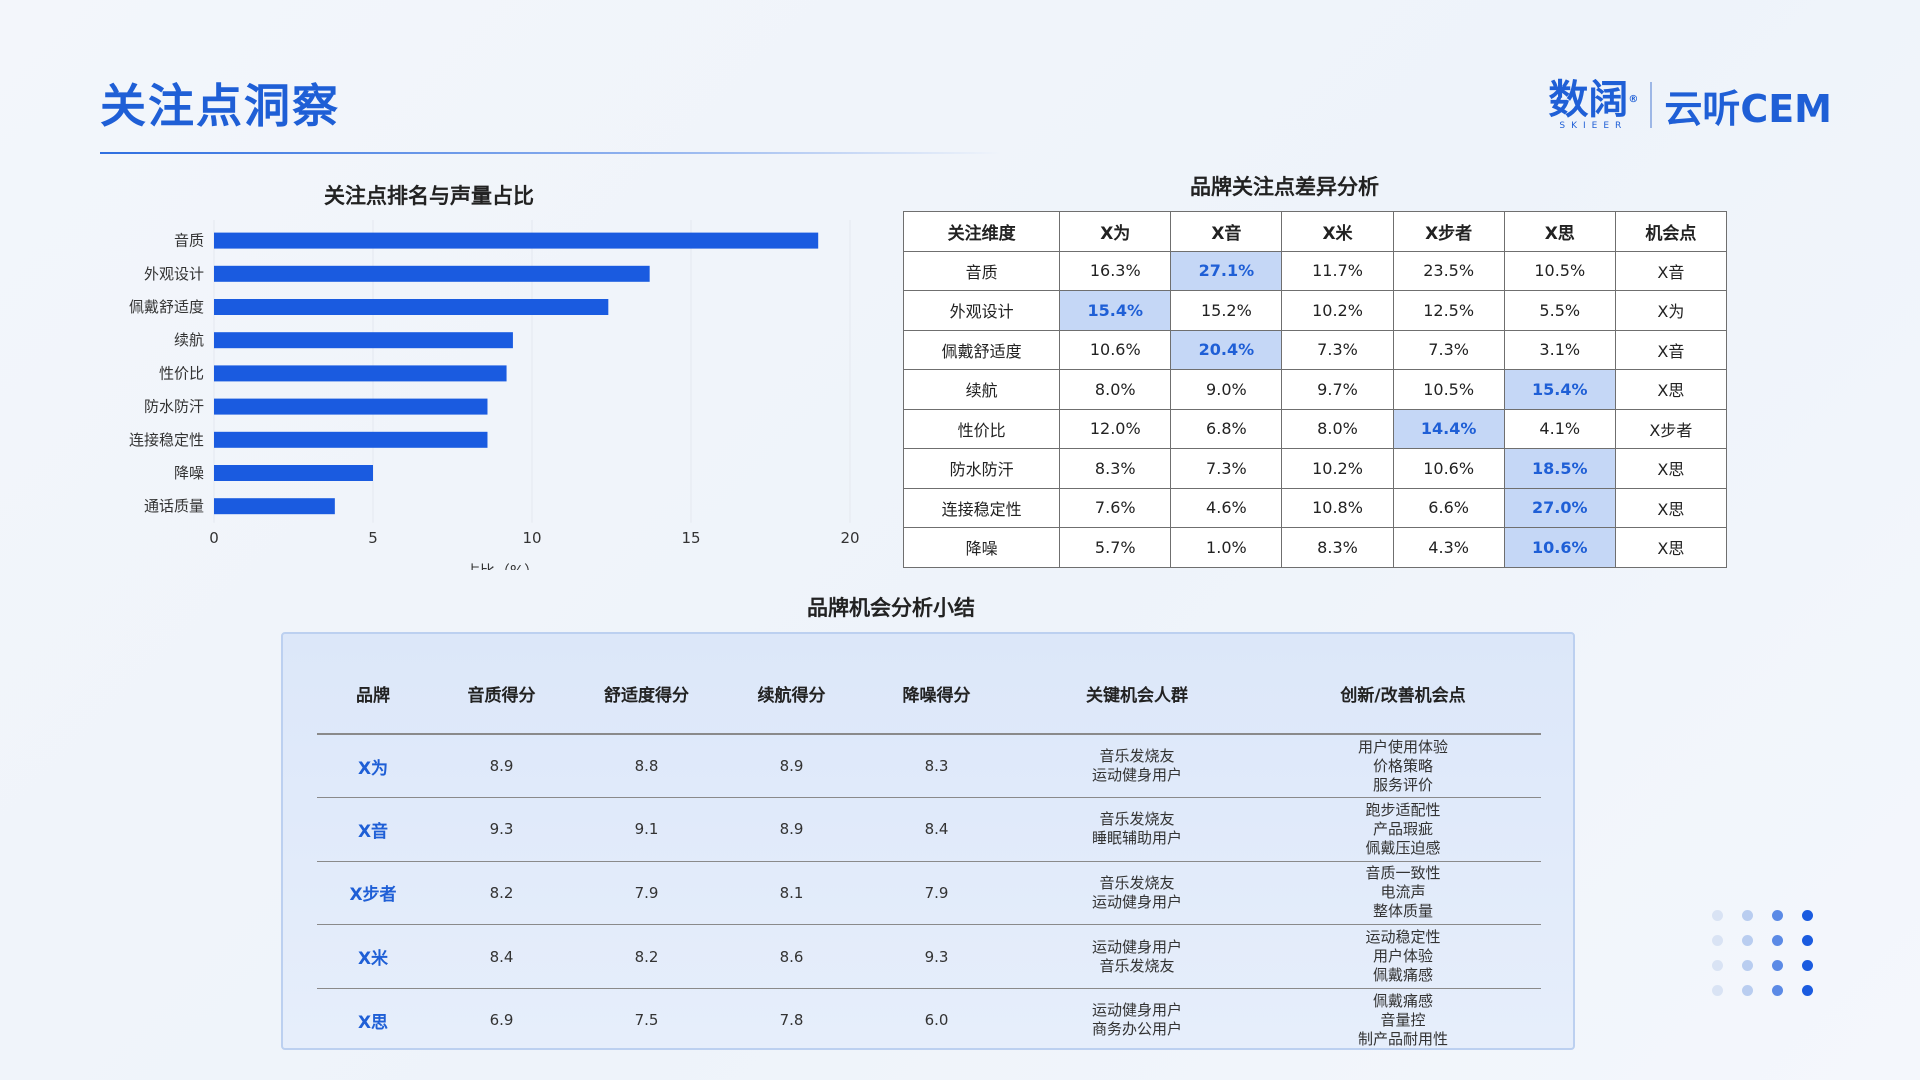  Describe the element at coordinates (1226, 349) in the screenshot. I see `share-cell: 20.4%` at that location.